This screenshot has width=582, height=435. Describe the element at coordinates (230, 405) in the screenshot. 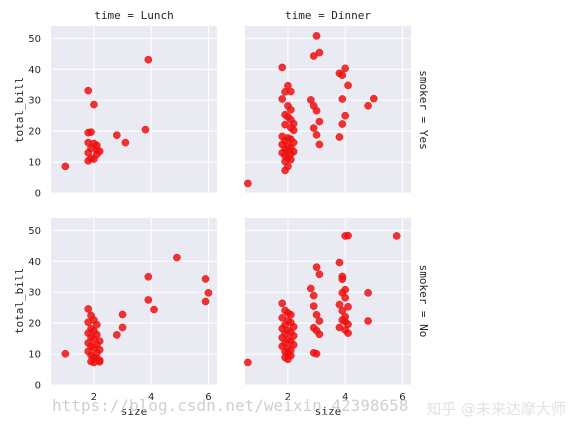

I see `watermark-url: https://blog.csdn.net/weixin_42398658` at that location.